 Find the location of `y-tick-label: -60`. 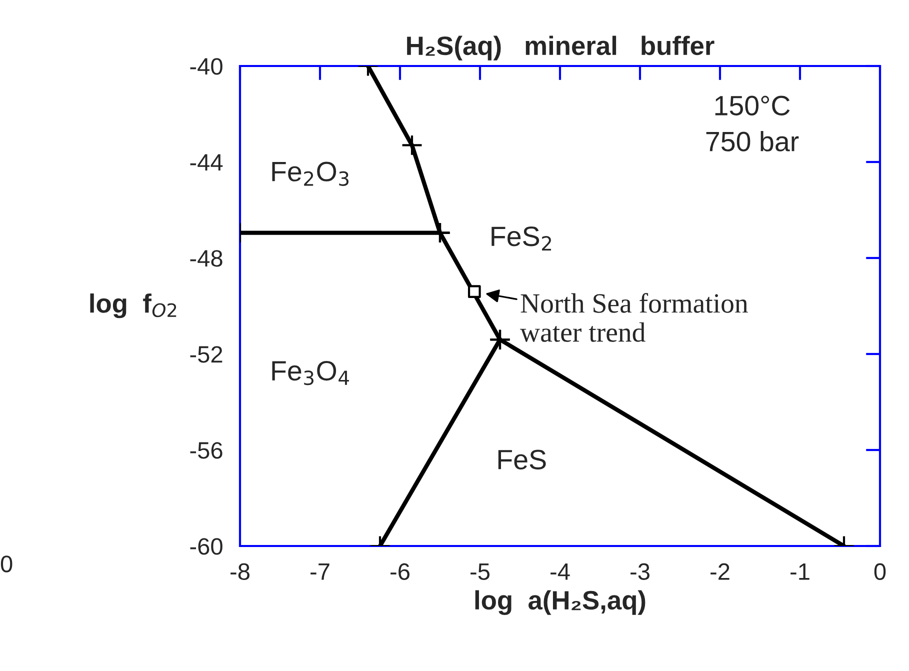

y-tick-label: -60 is located at coordinates (206, 546).